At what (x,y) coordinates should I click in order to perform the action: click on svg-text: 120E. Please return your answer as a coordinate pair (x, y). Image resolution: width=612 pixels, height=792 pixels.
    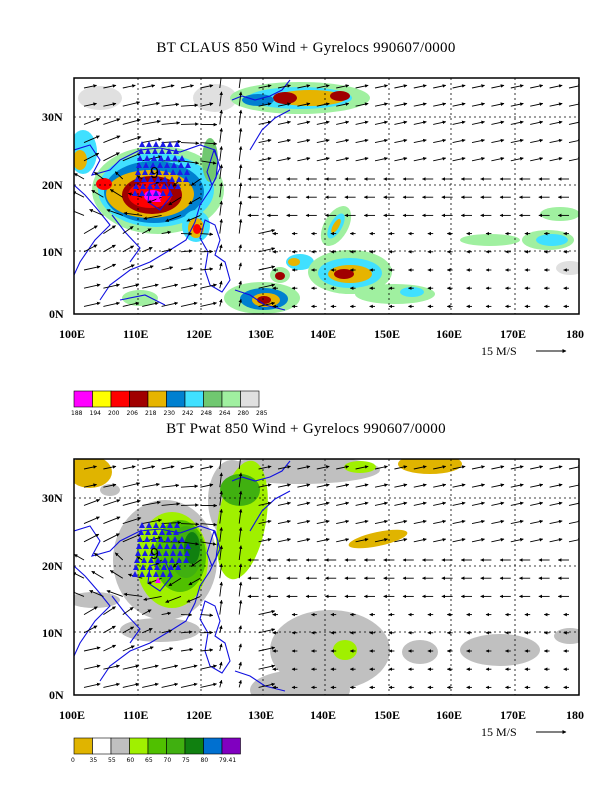
    Looking at the image, I should click on (199, 334).